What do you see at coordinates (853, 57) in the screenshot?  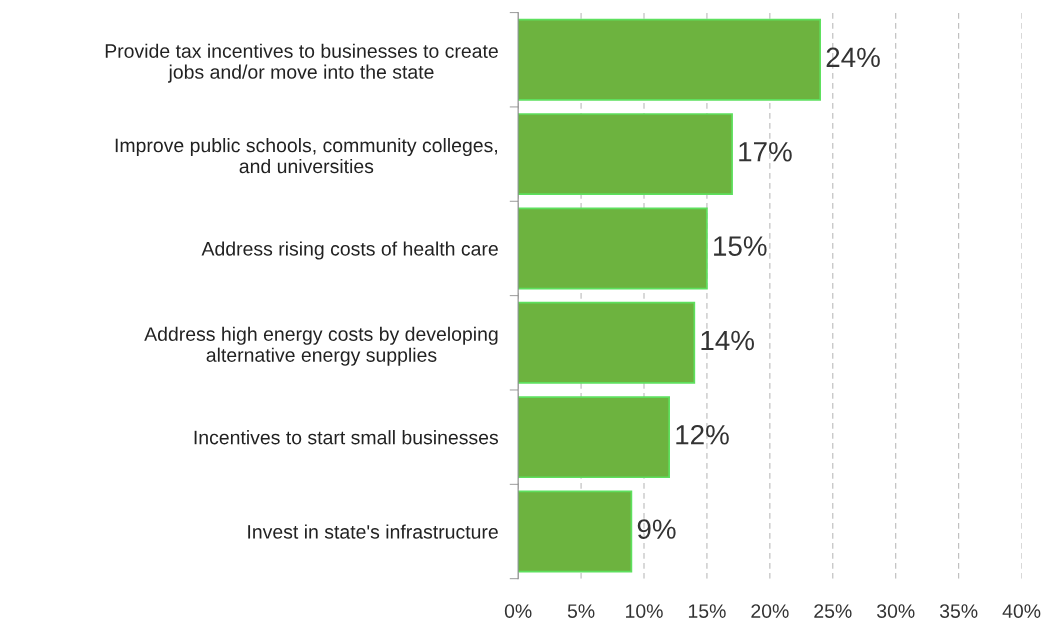 I see `data-label: 24%` at bounding box center [853, 57].